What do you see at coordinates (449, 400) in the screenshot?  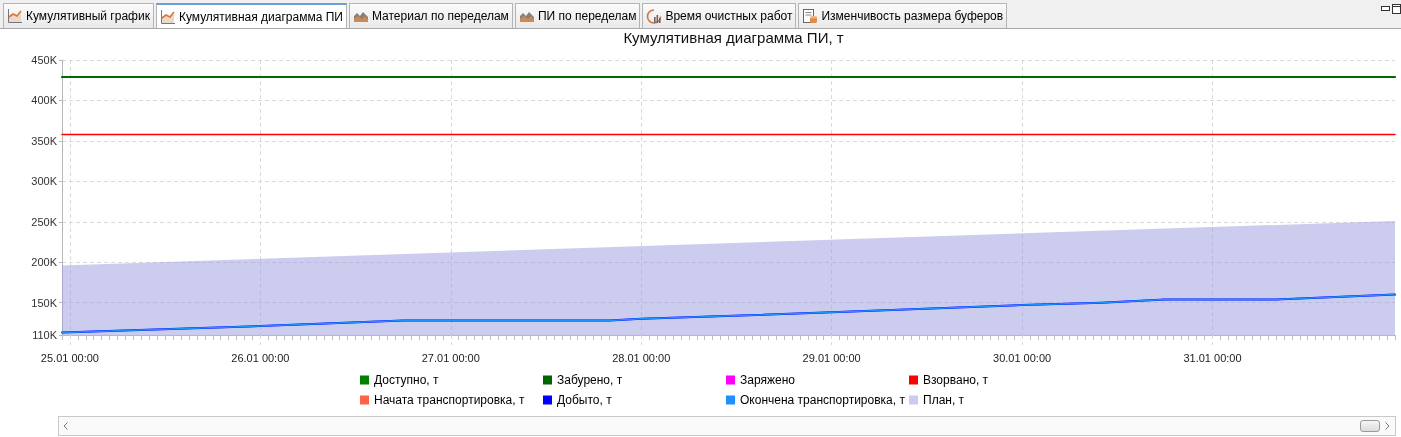 I see `legend-label: Начата транспортировка, т` at bounding box center [449, 400].